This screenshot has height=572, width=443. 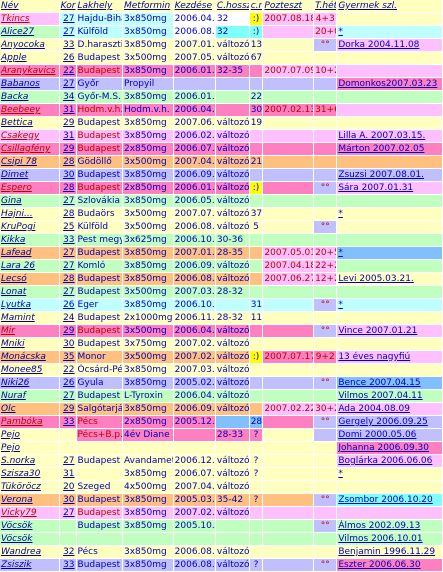 What do you see at coordinates (30, 6) in the screenshot?
I see `col-name-header: Név` at bounding box center [30, 6].